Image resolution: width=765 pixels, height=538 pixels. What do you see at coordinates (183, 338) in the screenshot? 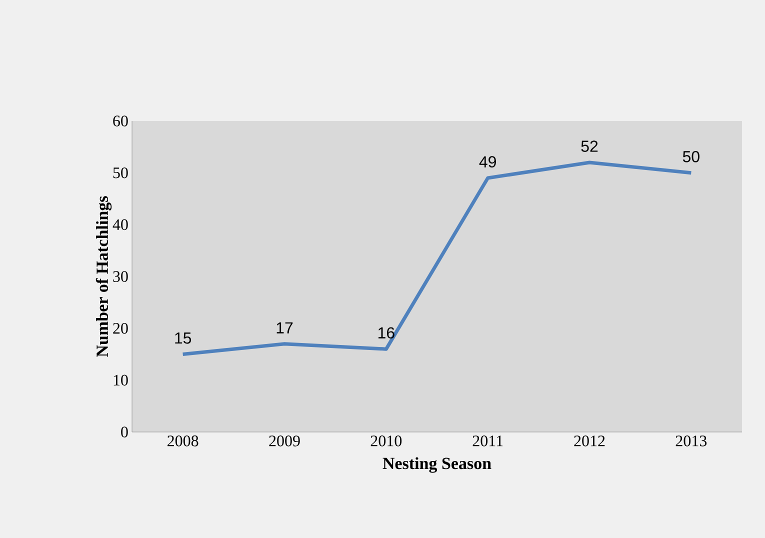
I see `data-label: 15` at bounding box center [183, 338].